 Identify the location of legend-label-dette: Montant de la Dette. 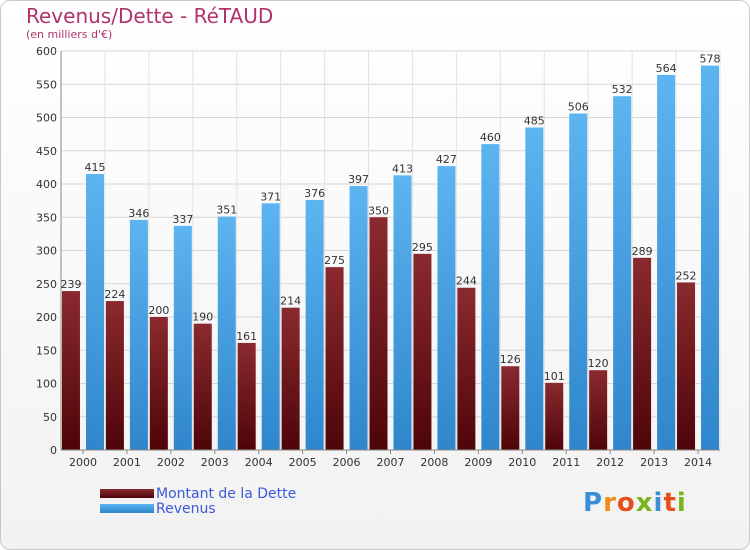
(226, 493).